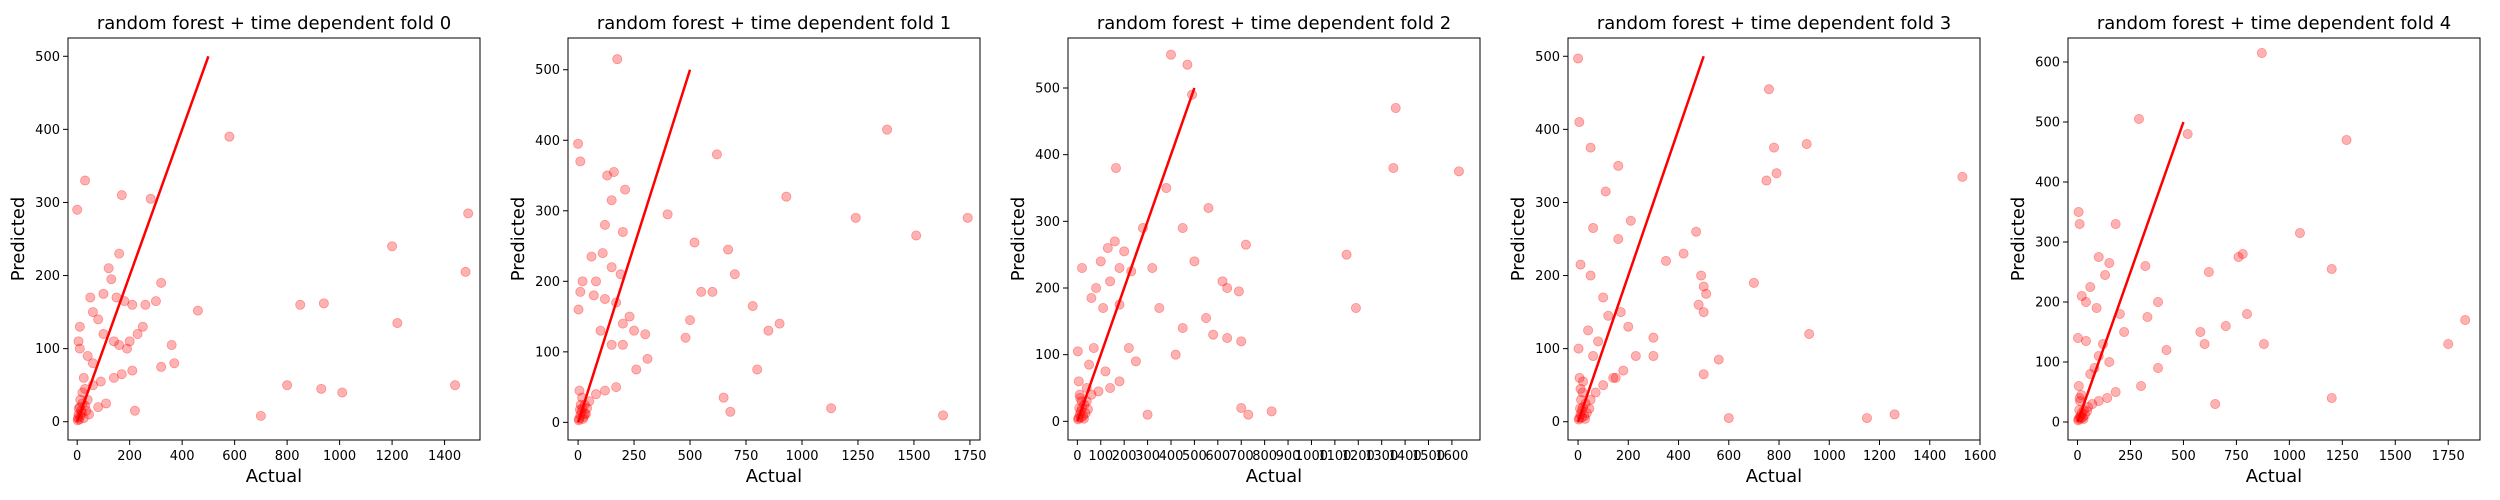  What do you see at coordinates (913, 456) in the screenshot?
I see `x-tick-label: 1500` at bounding box center [913, 456].